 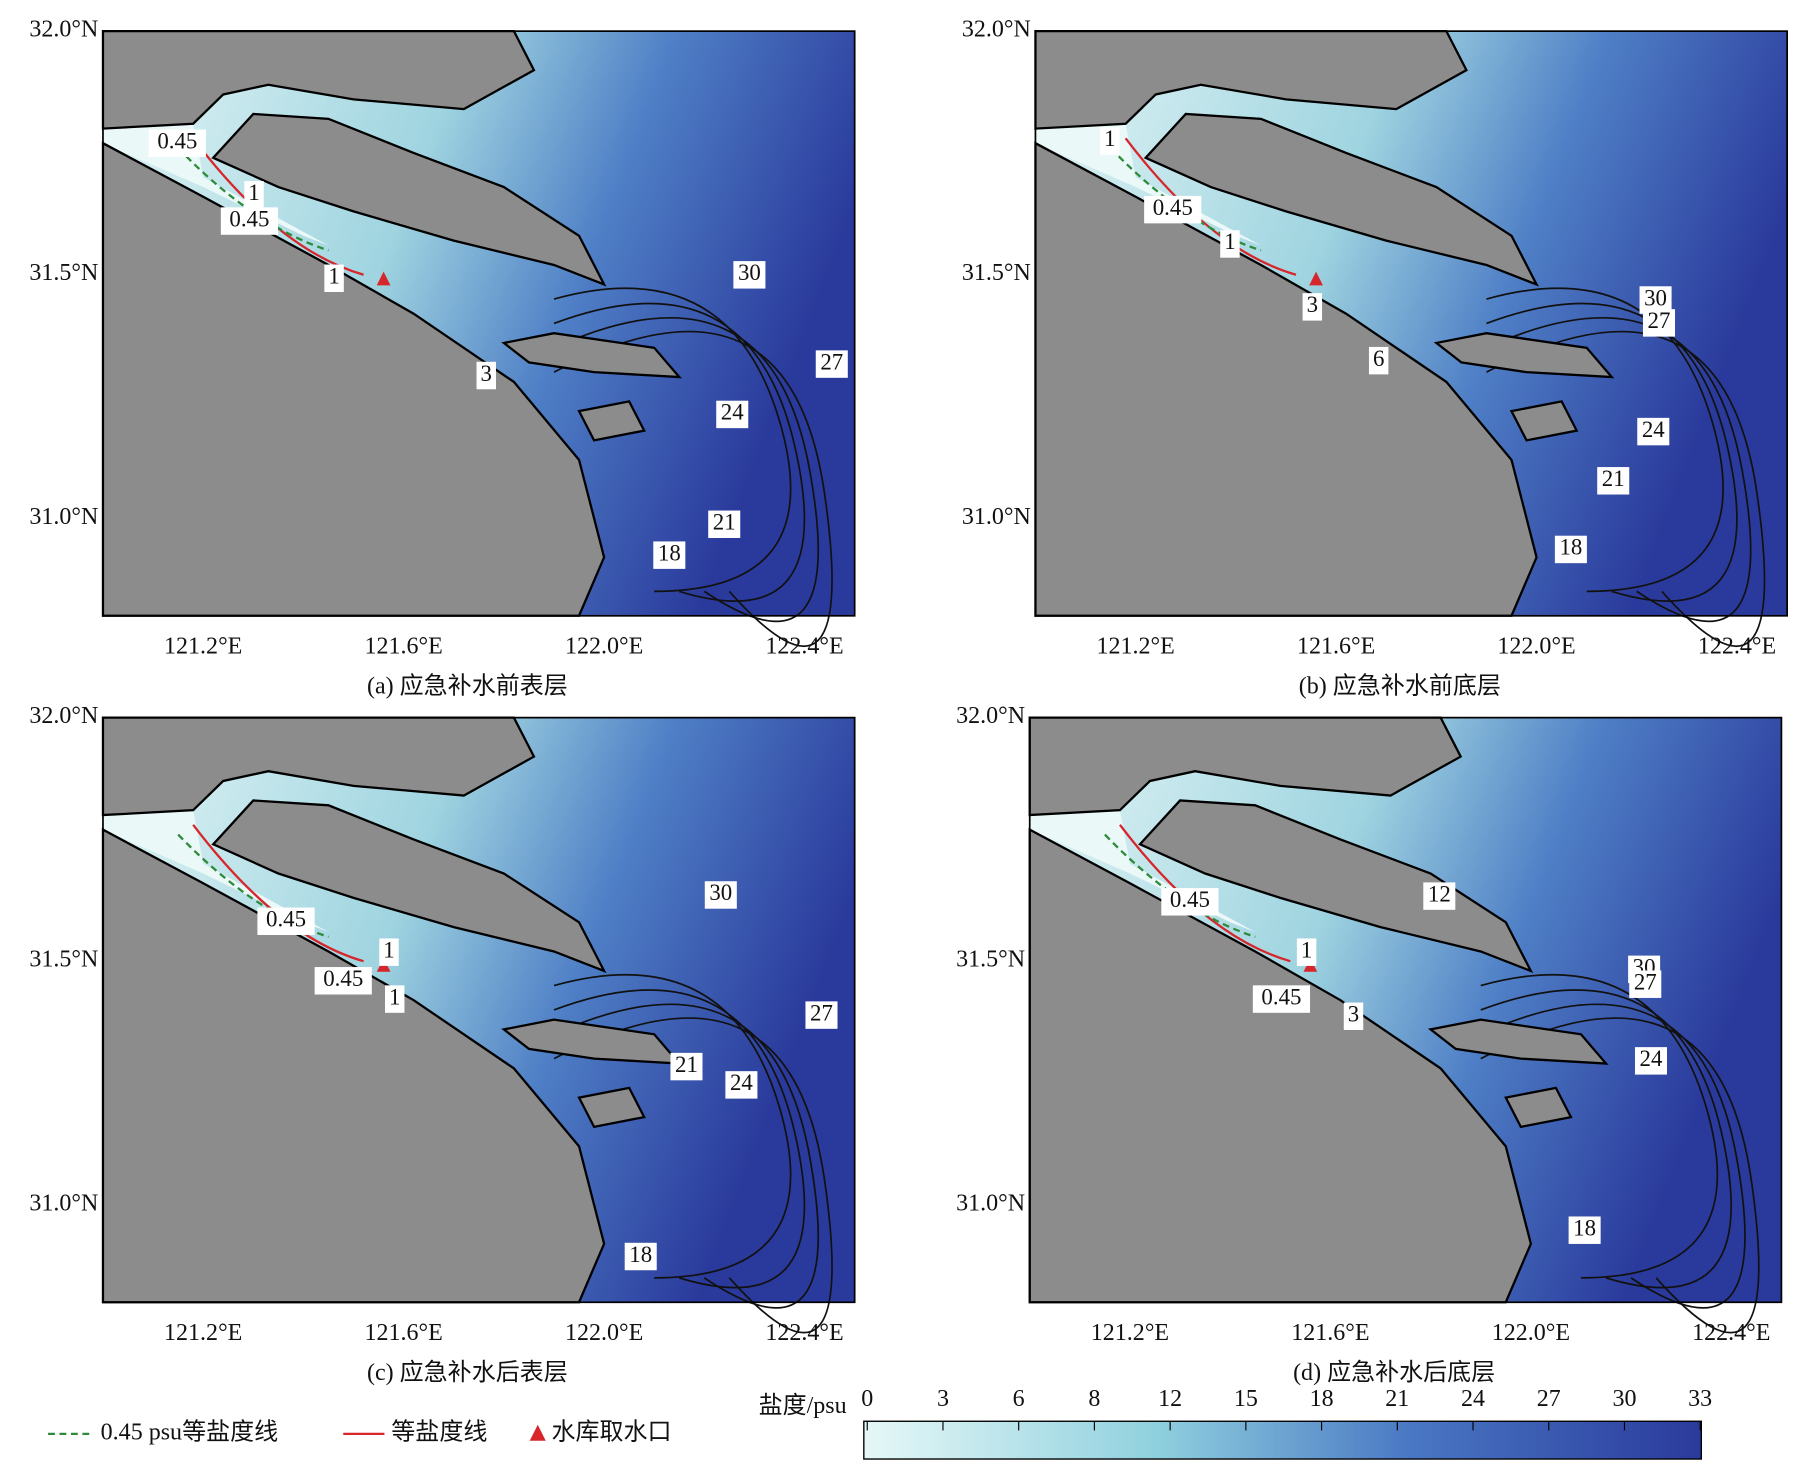 I want to click on legend-label: 等盐度线, so click(x=439, y=1431).